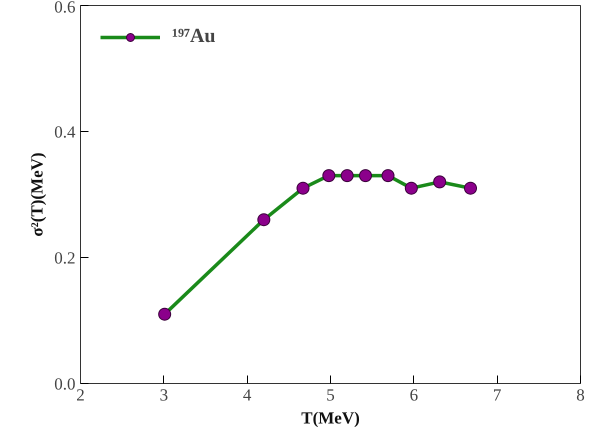 Image resolution: width=589 pixels, height=434 pixels. What do you see at coordinates (194, 36) in the screenshot?
I see `legend-label: ¹⁹⁷Au` at bounding box center [194, 36].